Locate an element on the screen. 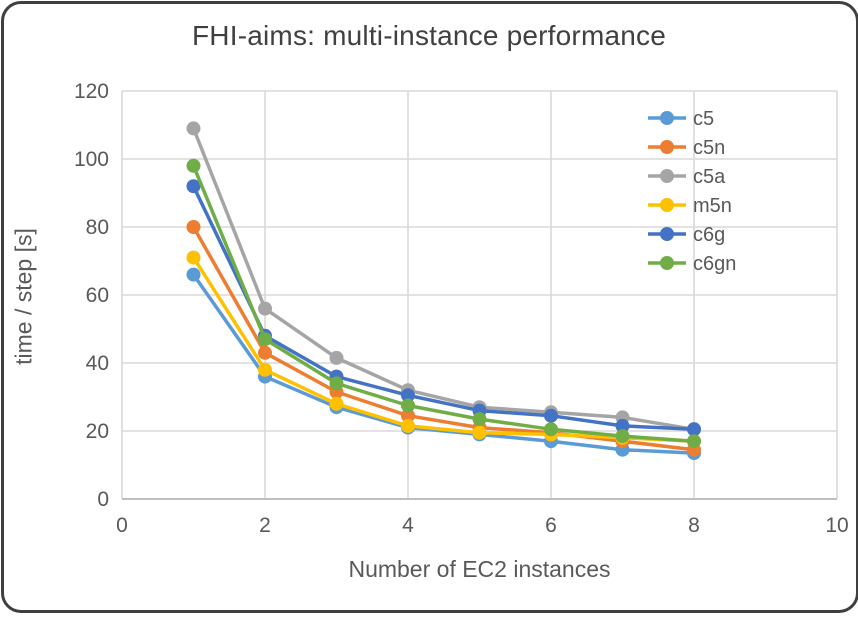 Image resolution: width=858 pixels, height=617 pixels. x-tick-label: 4 is located at coordinates (408, 525).